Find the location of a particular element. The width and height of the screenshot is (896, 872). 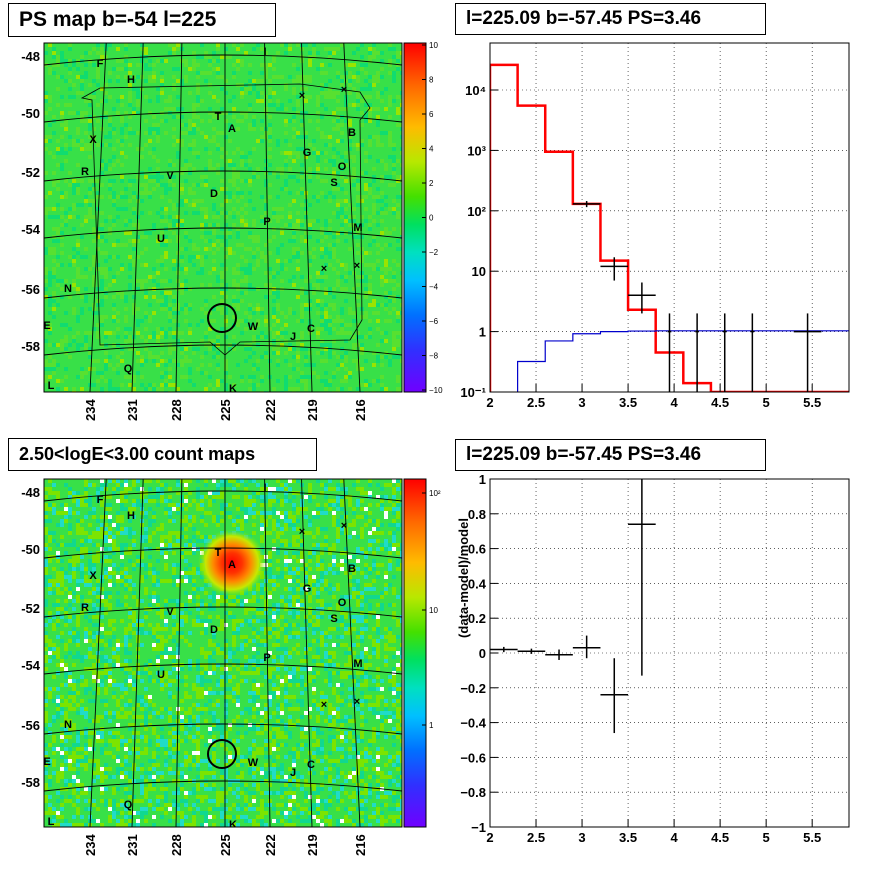

longitude-tick-label: 222 is located at coordinates (270, 845).